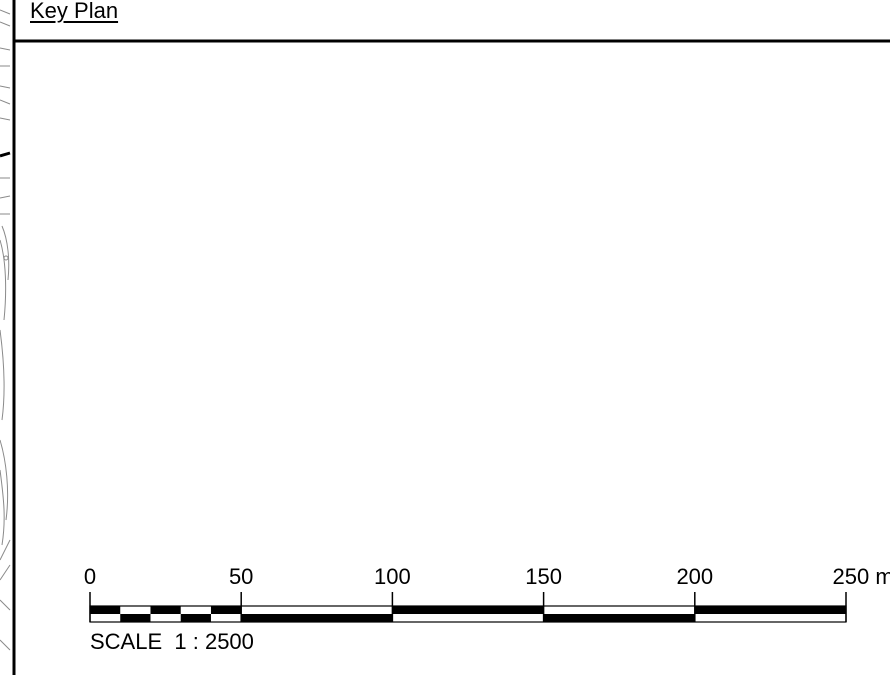 This screenshot has height=675, width=890. I want to click on scale-tick-label: 150, so click(543, 576).